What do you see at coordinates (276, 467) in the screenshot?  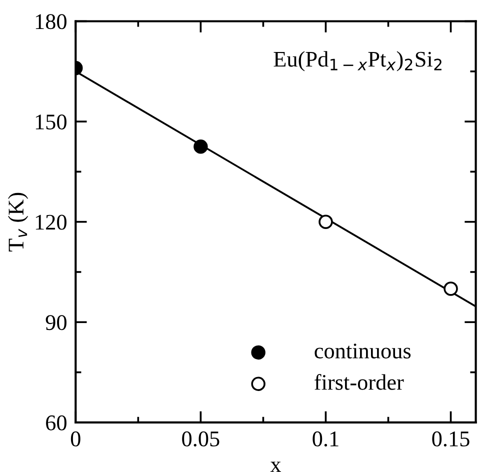 I see `x-axis-title: x` at bounding box center [276, 467].